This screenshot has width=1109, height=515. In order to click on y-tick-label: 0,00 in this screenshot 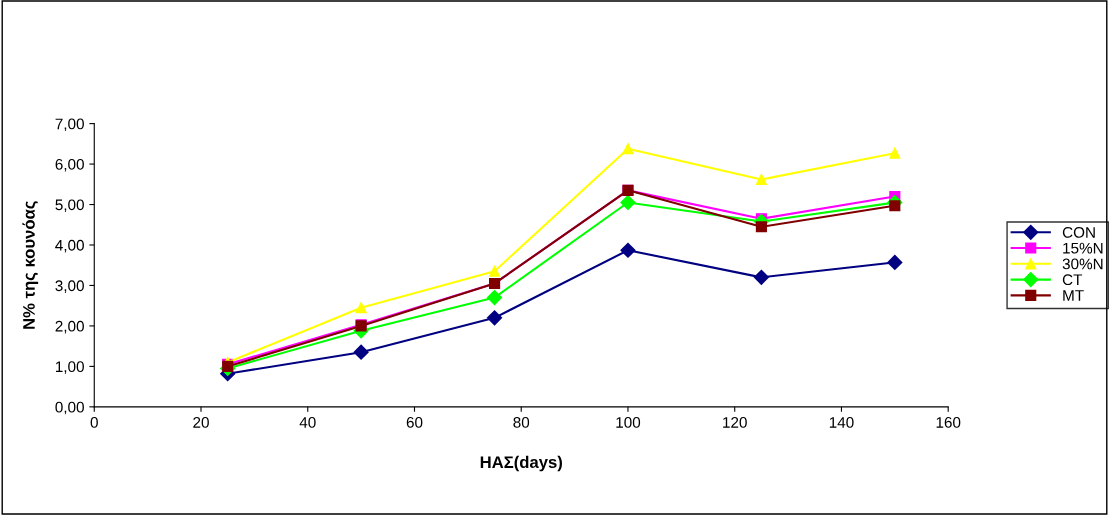, I will do `click(69, 408)`.